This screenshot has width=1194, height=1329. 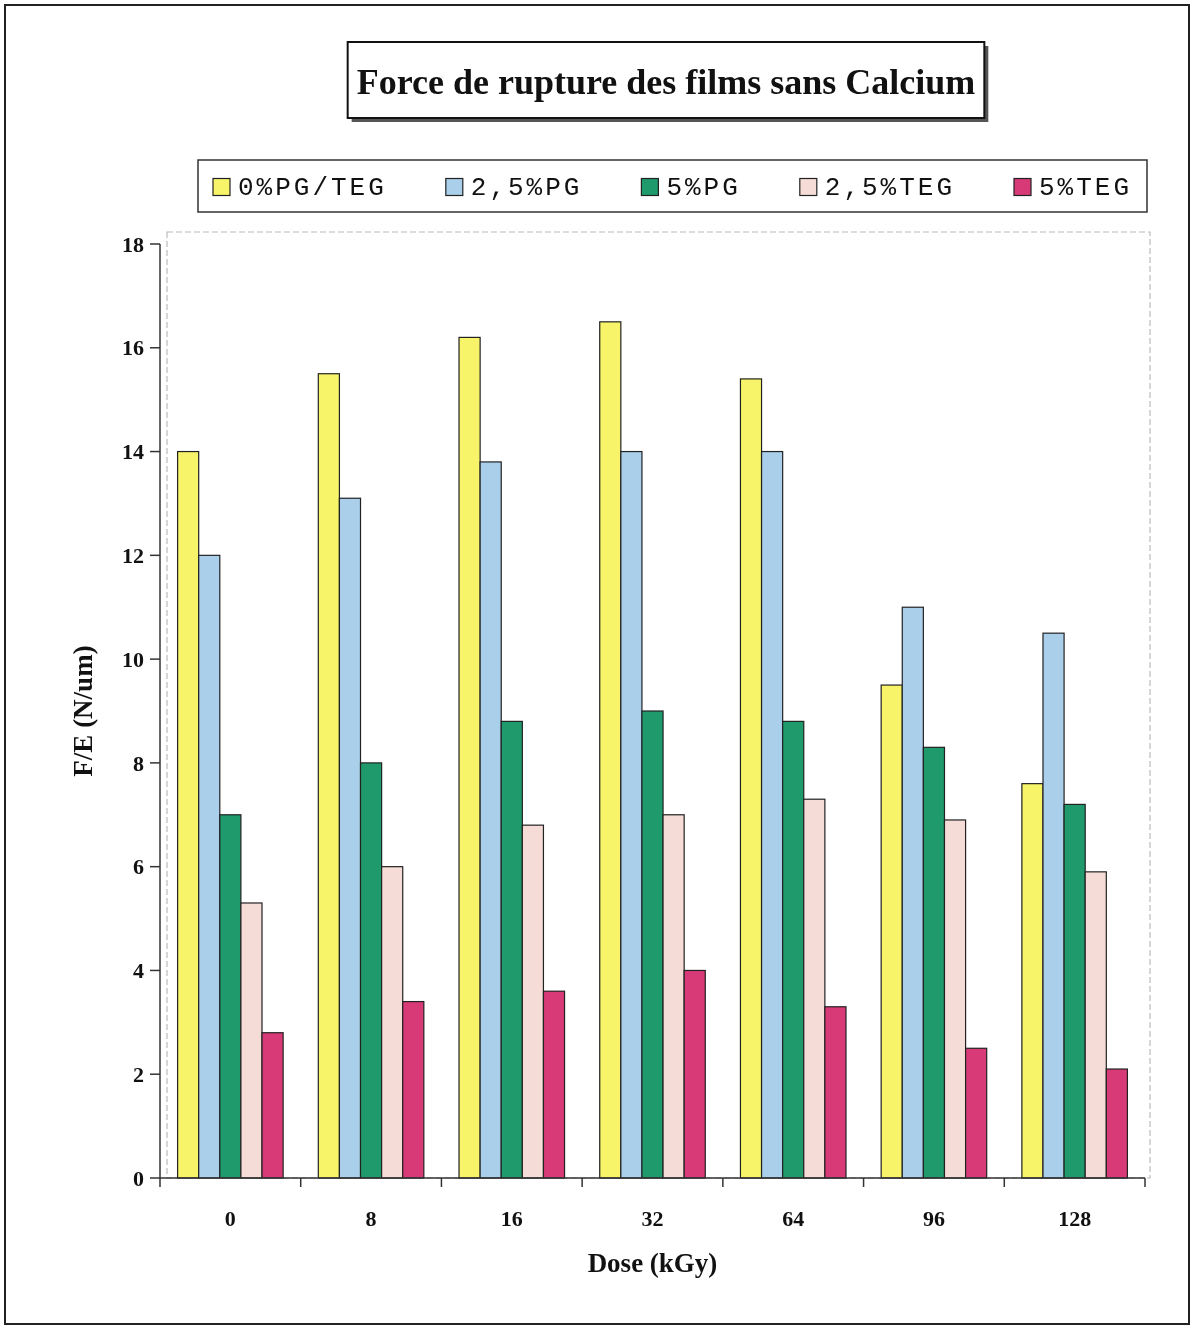 What do you see at coordinates (511, 1218) in the screenshot?
I see `x-tick-label: 16` at bounding box center [511, 1218].